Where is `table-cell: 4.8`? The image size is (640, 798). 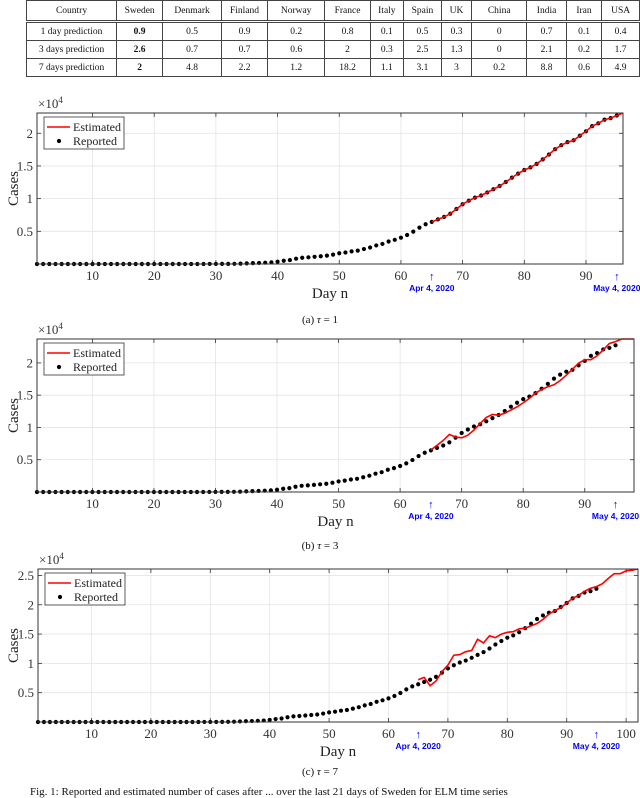 table-cell: 4.8 is located at coordinates (192, 67).